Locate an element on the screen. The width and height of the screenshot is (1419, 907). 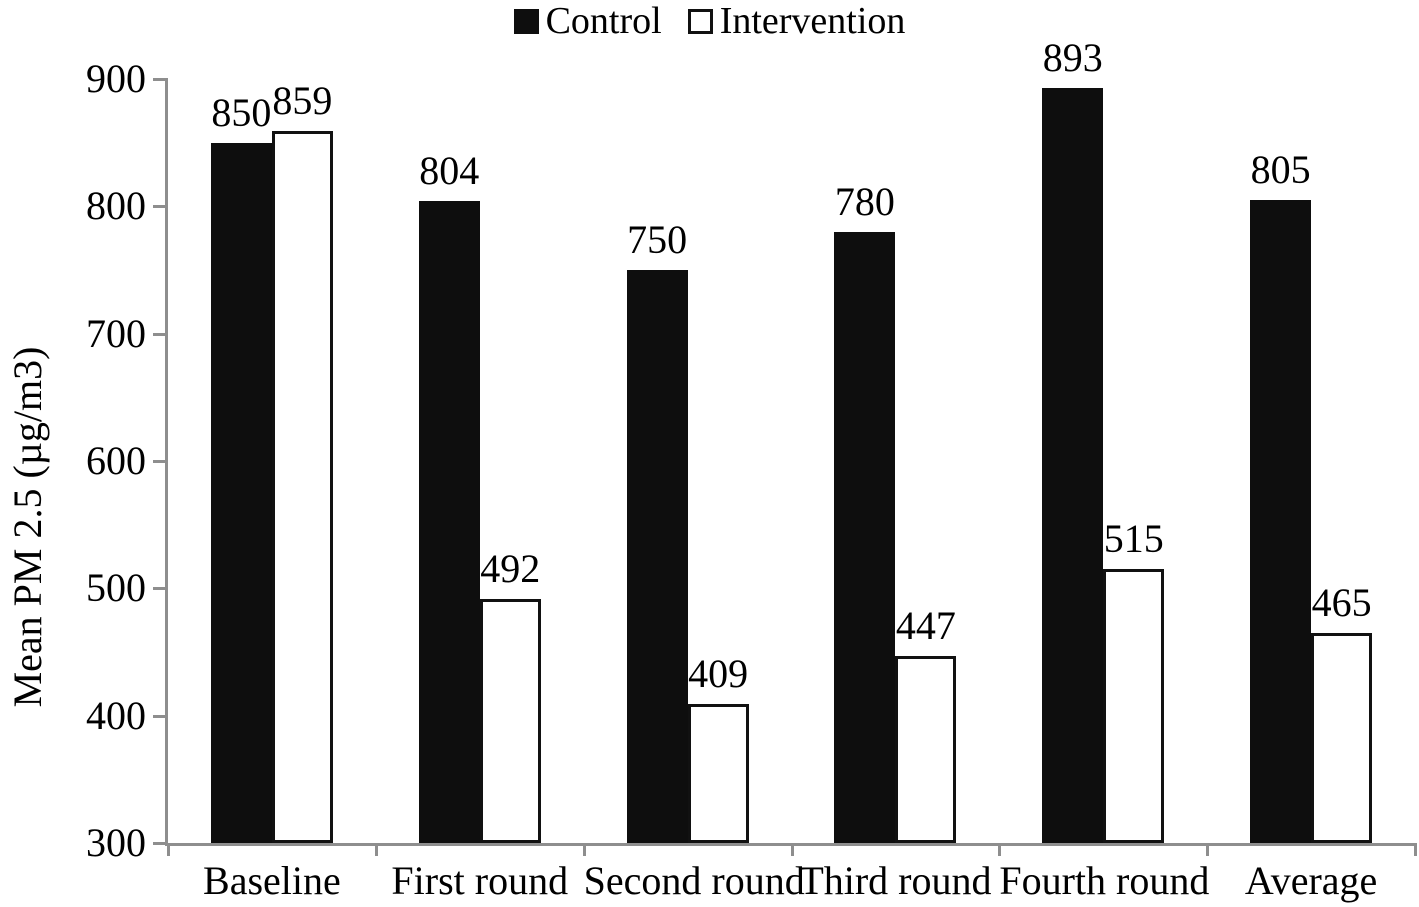
y-tick-label: 700 is located at coordinates (116, 333).